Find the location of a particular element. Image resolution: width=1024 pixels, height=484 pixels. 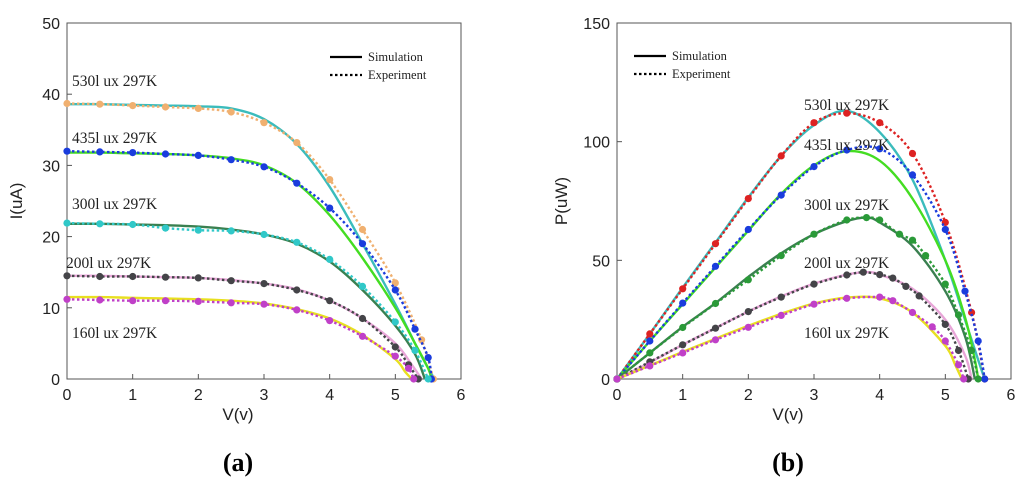

series-160lux: 160l ux 297K is located at coordinates (790, 338).